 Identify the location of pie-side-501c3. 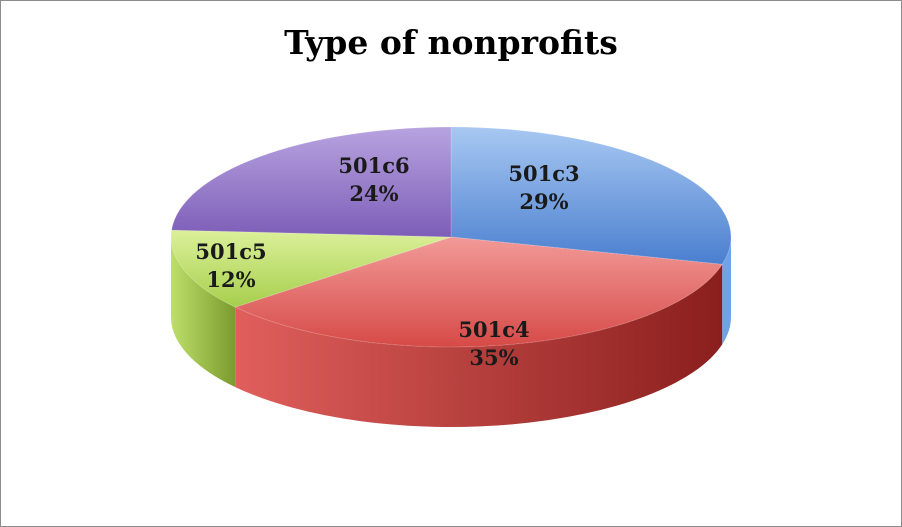
(726, 291).